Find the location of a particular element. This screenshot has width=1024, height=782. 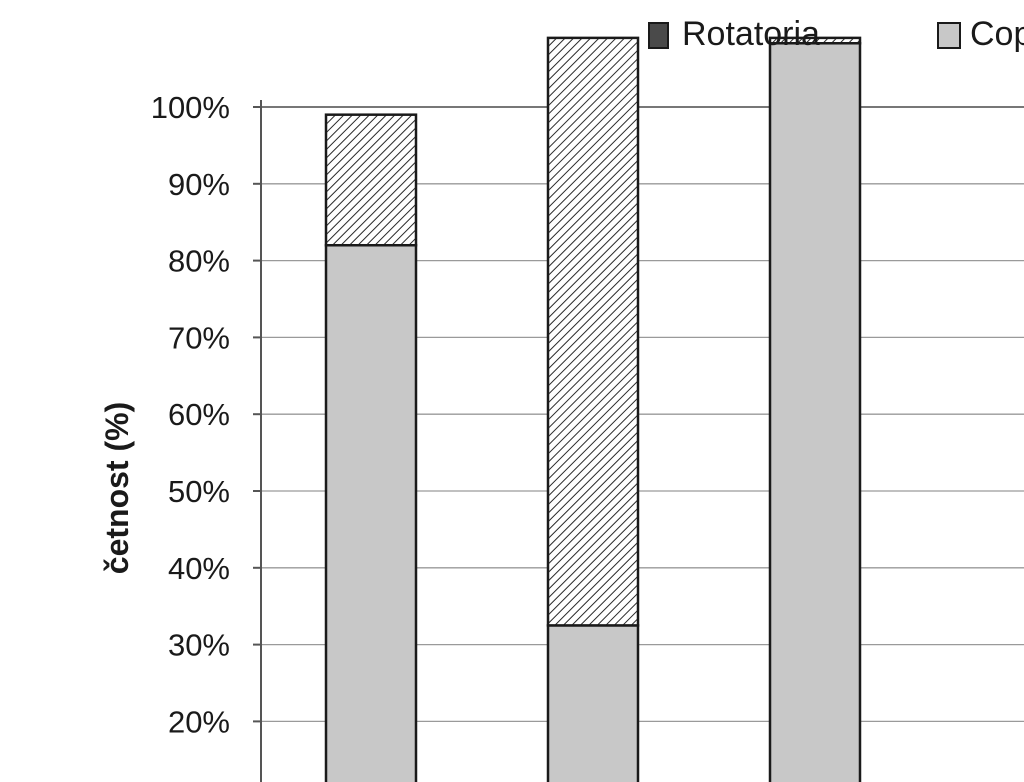

y-tick-label: 100% is located at coordinates (190, 107).